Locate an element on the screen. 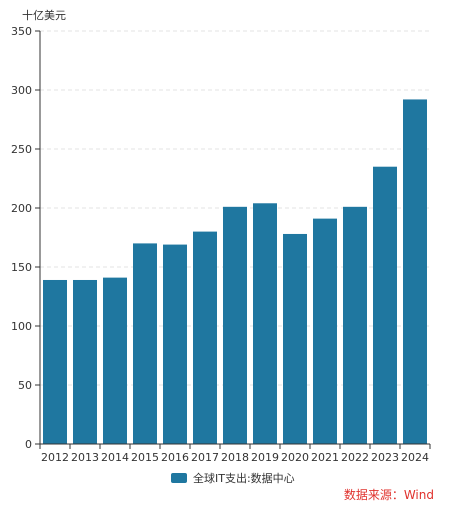 The height and width of the screenshot is (511, 454). x-tick-label: 2015 is located at coordinates (145, 457).